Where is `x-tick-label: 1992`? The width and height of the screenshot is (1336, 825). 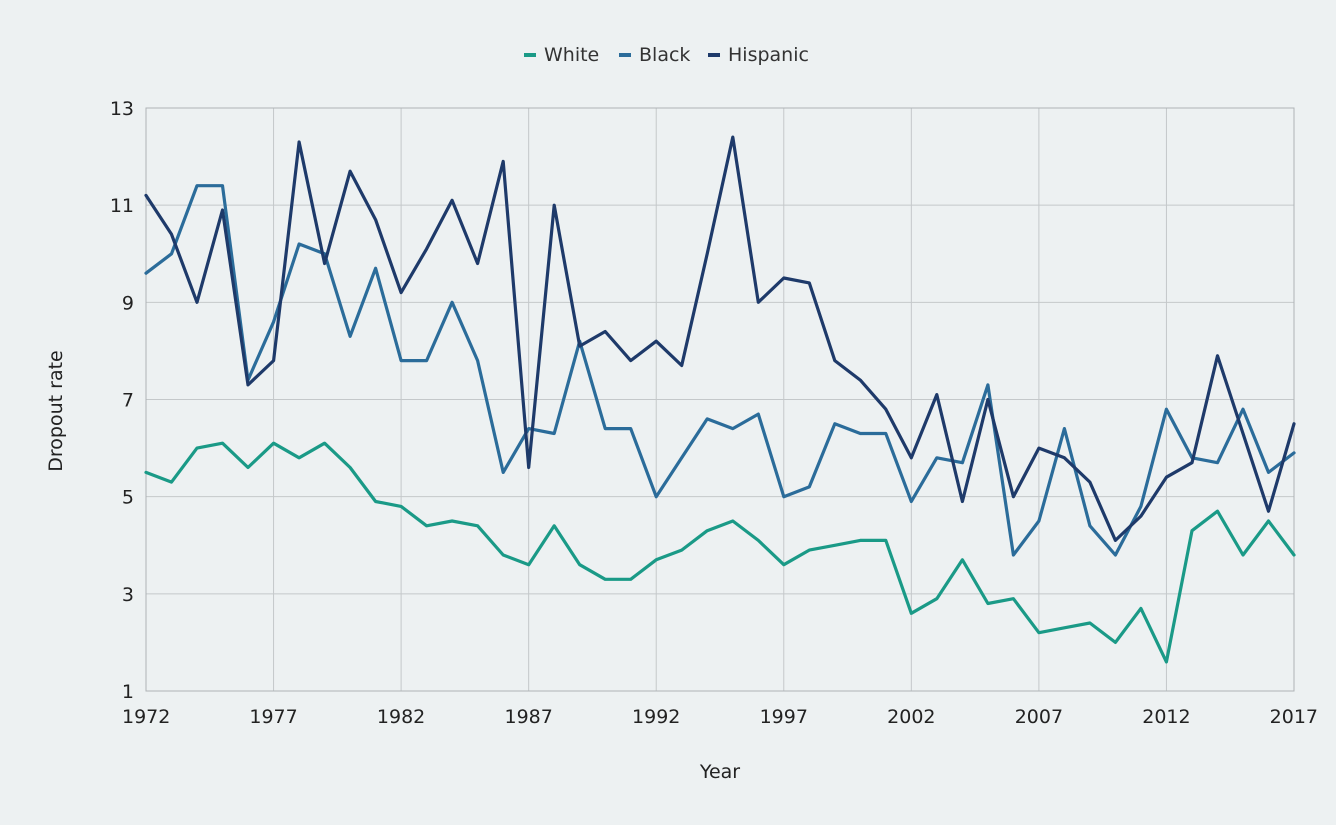 x-tick-label: 1992 is located at coordinates (656, 717).